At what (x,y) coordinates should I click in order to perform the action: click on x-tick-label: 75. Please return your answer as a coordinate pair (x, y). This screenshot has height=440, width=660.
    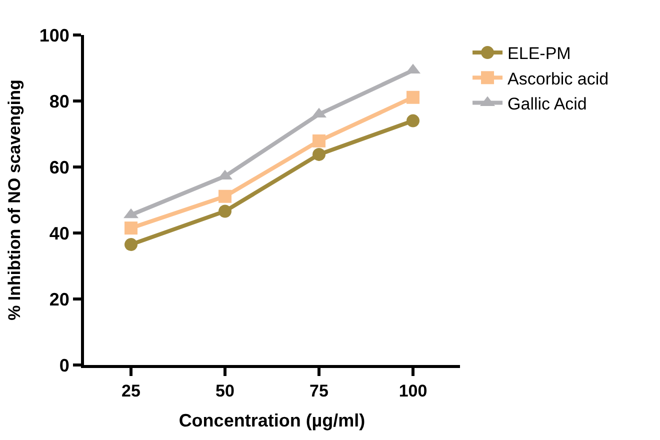
    Looking at the image, I should click on (319, 390).